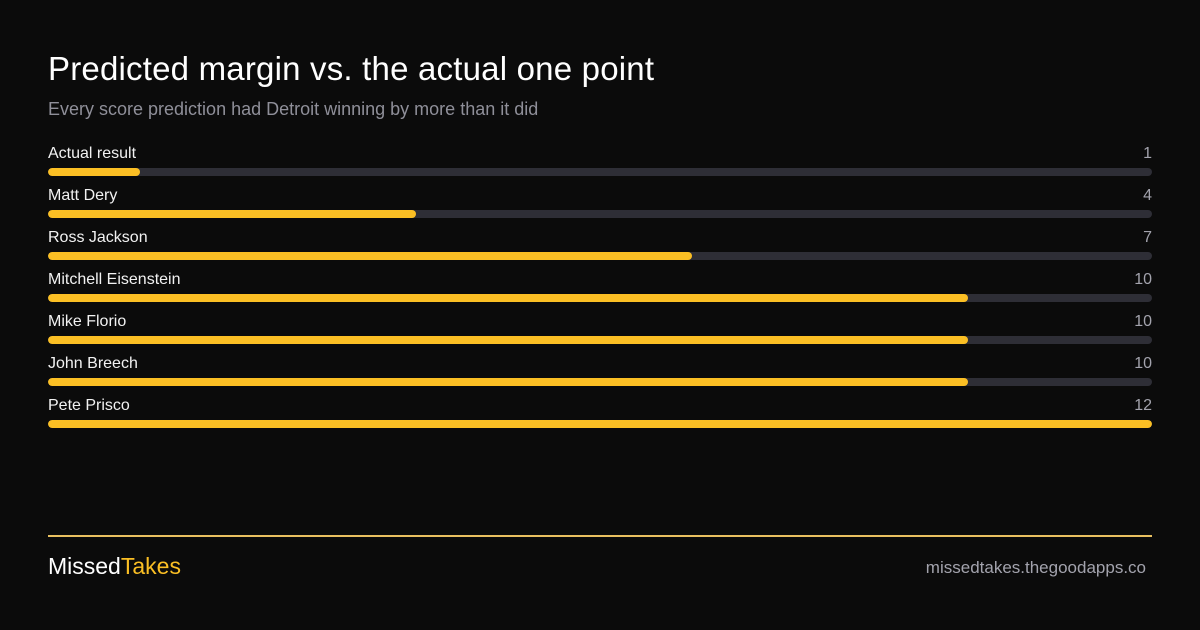 The height and width of the screenshot is (630, 1200). Describe the element at coordinates (1147, 195) in the screenshot. I see `bar-value-label: 4` at that location.